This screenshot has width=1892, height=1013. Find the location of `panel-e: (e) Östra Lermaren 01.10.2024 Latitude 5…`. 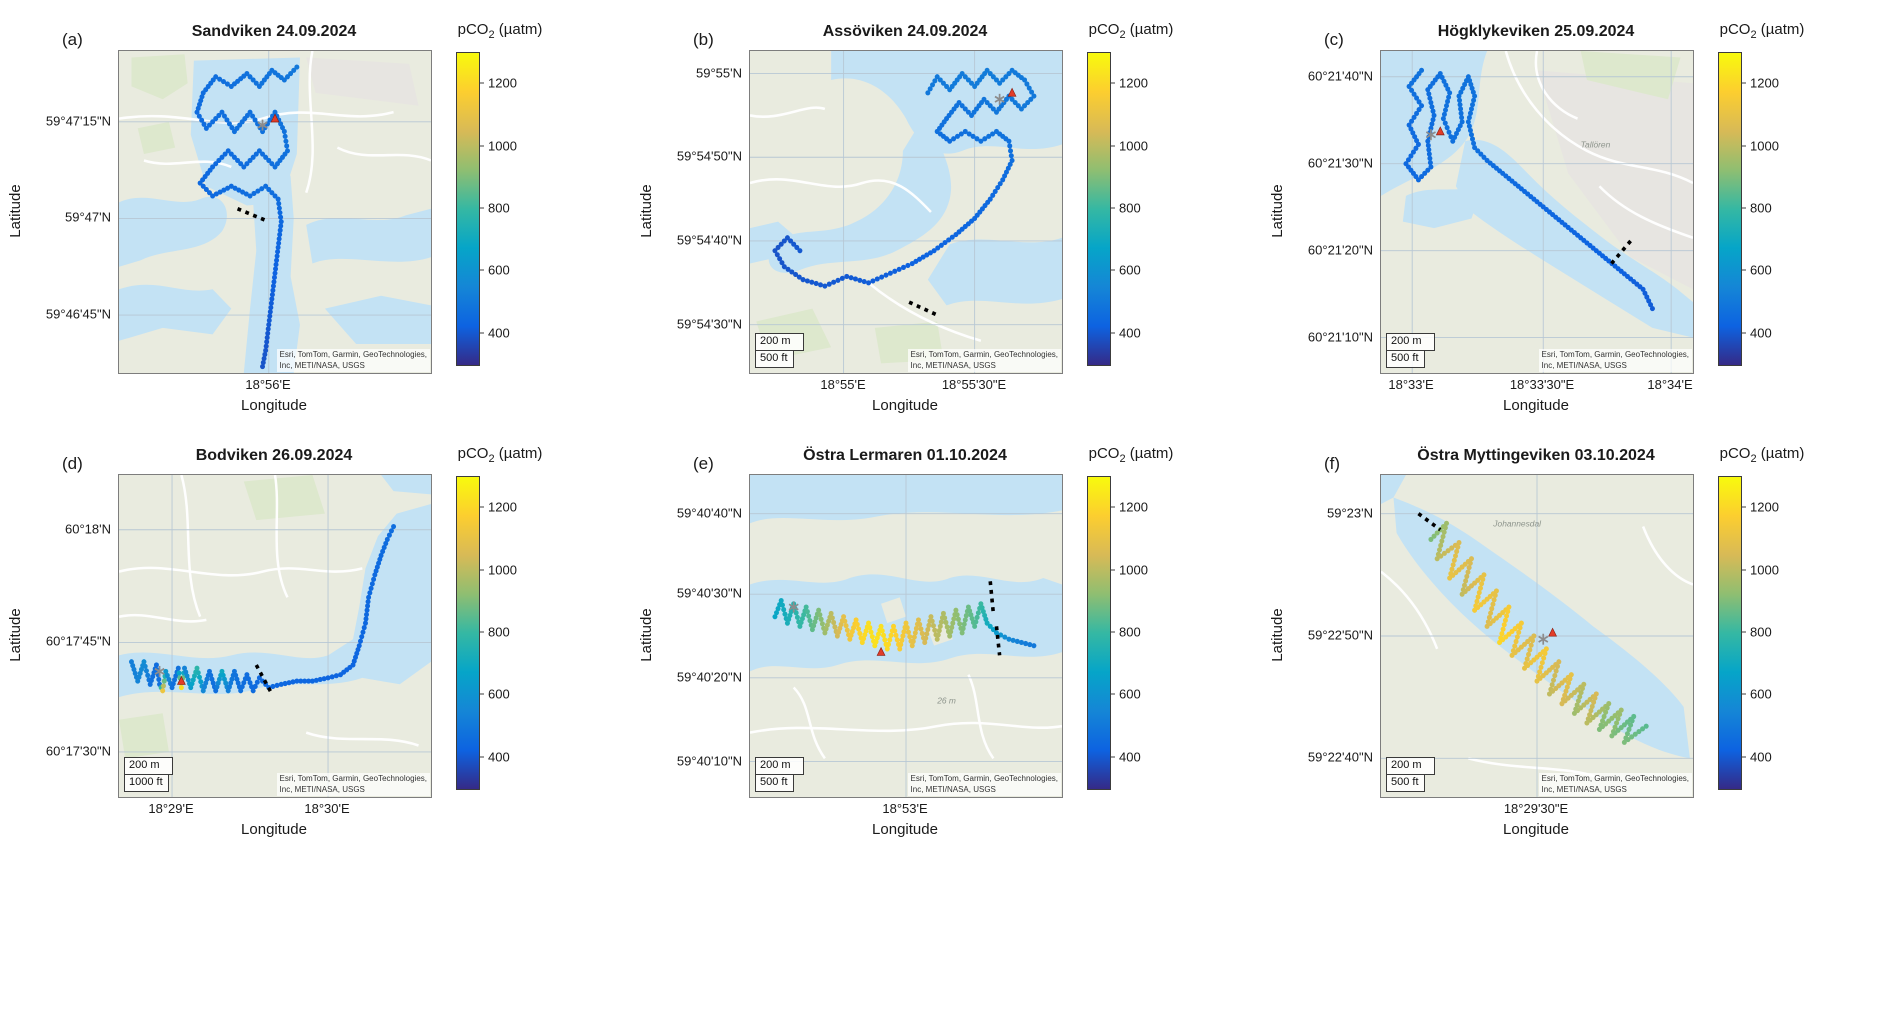

panel-e: (e) Östra Lermaren 01.10.2024 Latitude 5… is located at coordinates (946, 642).